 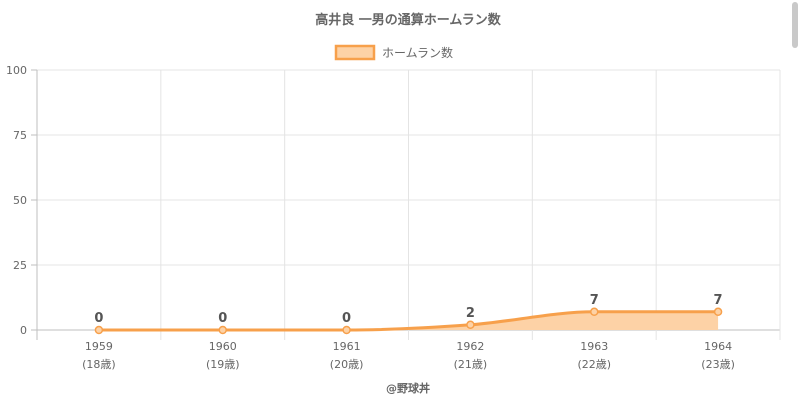 What do you see at coordinates (795, 25) in the screenshot?
I see `scrollbar` at bounding box center [795, 25].